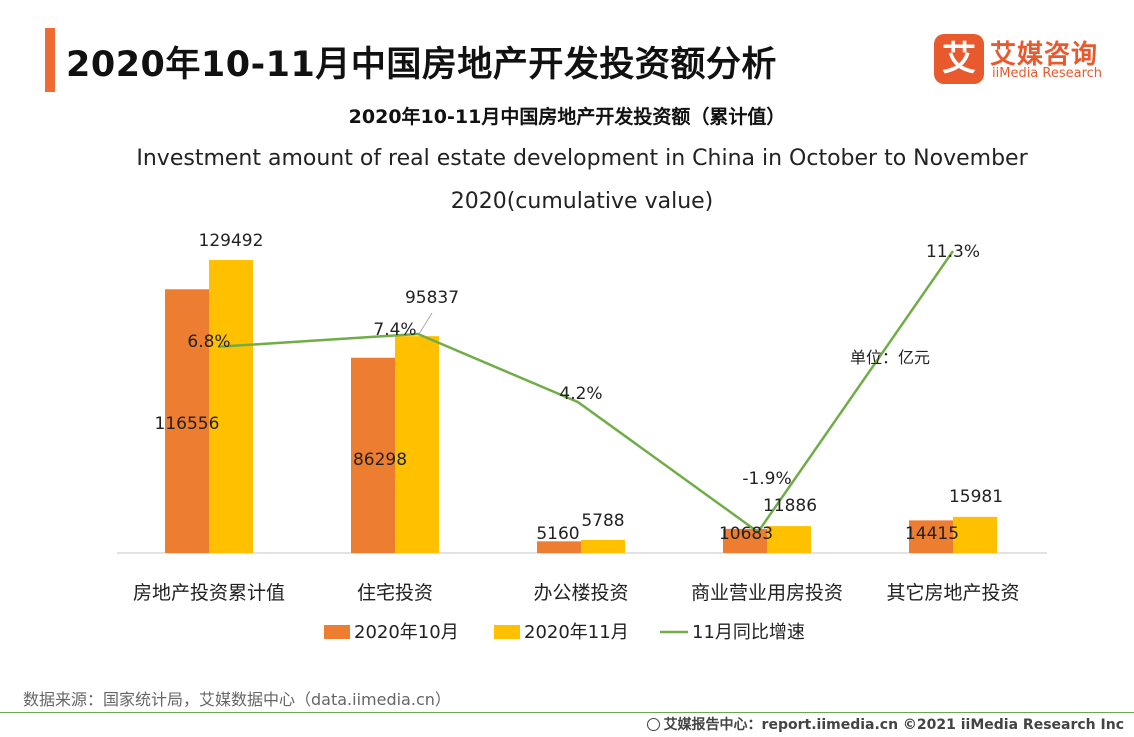 The width and height of the screenshot is (1134, 737). What do you see at coordinates (1044, 55) in the screenshot?
I see `logo-name-cn: 艾媒咨询` at bounding box center [1044, 55].